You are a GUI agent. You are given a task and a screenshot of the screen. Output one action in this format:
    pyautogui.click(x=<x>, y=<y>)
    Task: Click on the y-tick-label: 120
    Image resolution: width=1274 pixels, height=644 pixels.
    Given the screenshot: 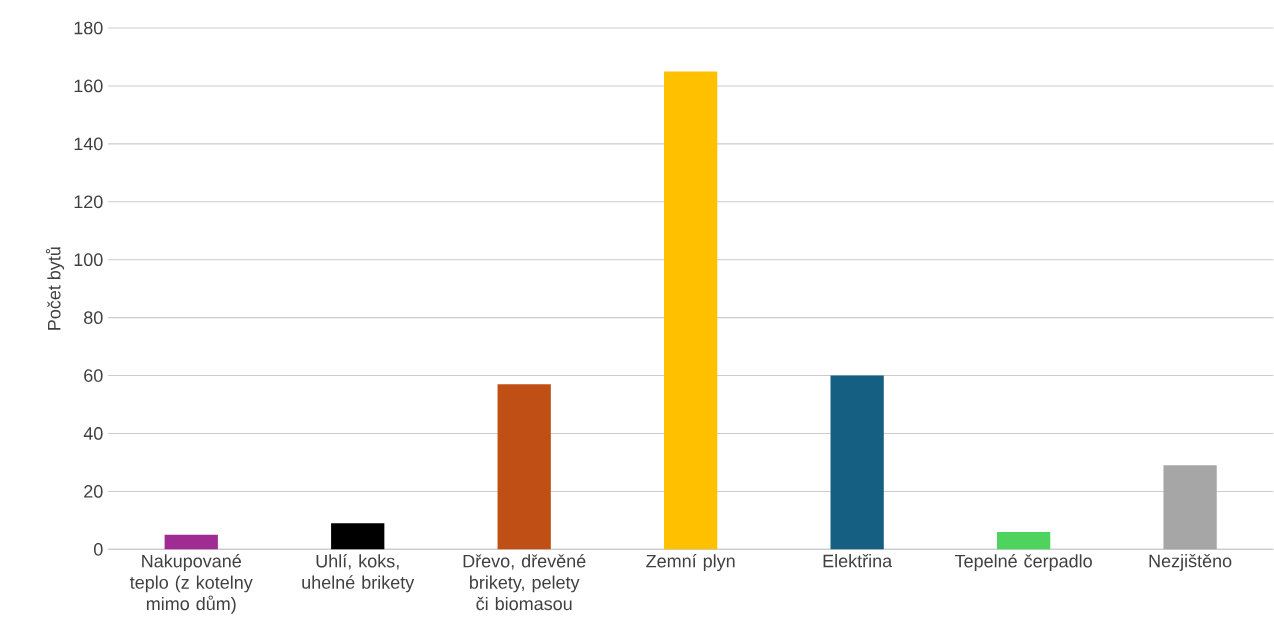 What is the action you would take?
    pyautogui.click(x=88, y=202)
    